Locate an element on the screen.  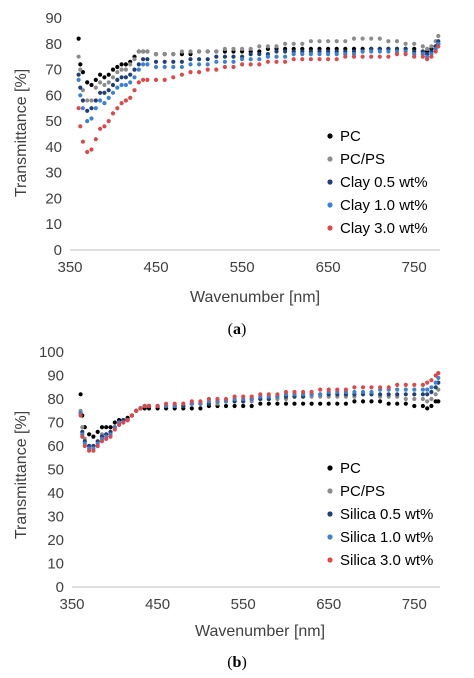
y-tick-label: 50 is located at coordinates (53, 121).